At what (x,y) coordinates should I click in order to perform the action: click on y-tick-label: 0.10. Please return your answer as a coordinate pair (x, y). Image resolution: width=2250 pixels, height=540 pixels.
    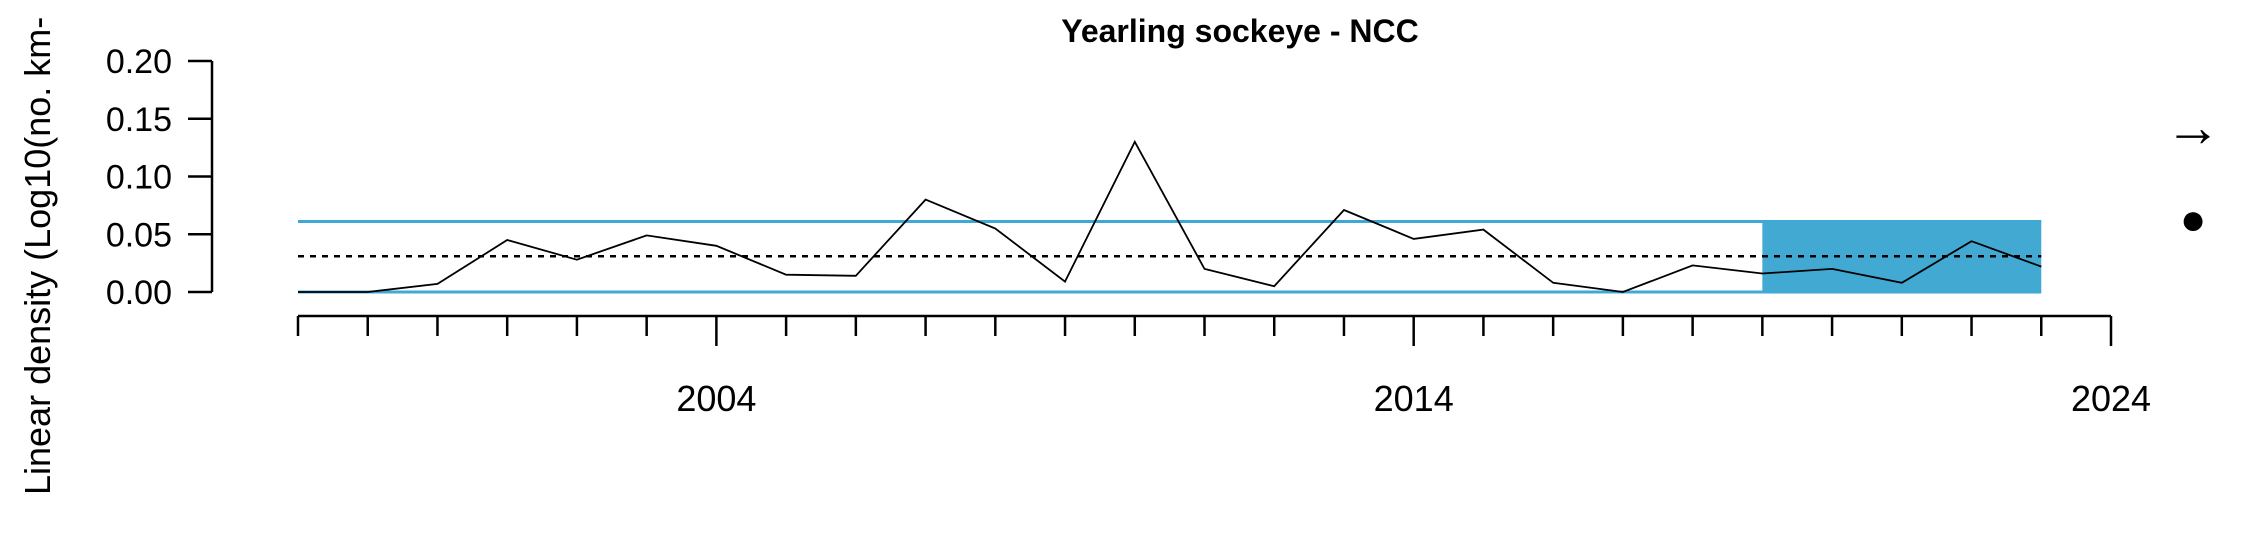
    Looking at the image, I should click on (139, 178).